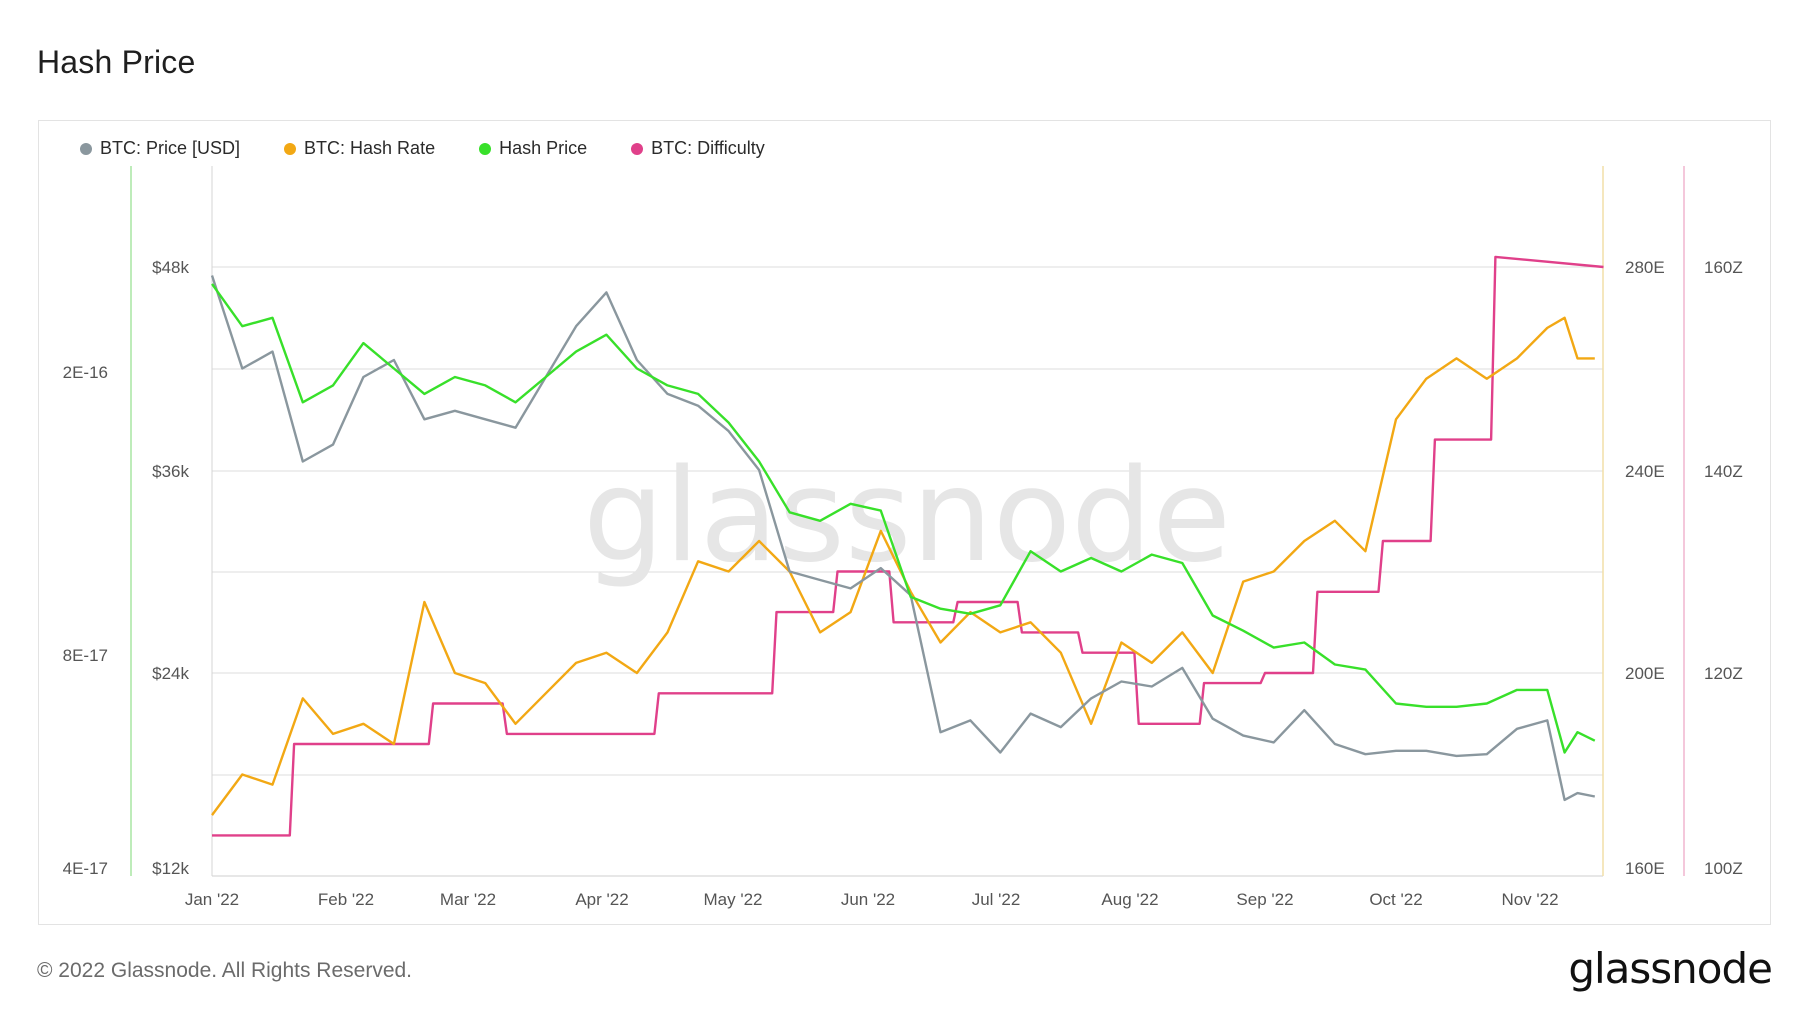 This screenshot has height=1013, width=1800. I want to click on difficulty-tick-label: 140Z, so click(1723, 471).